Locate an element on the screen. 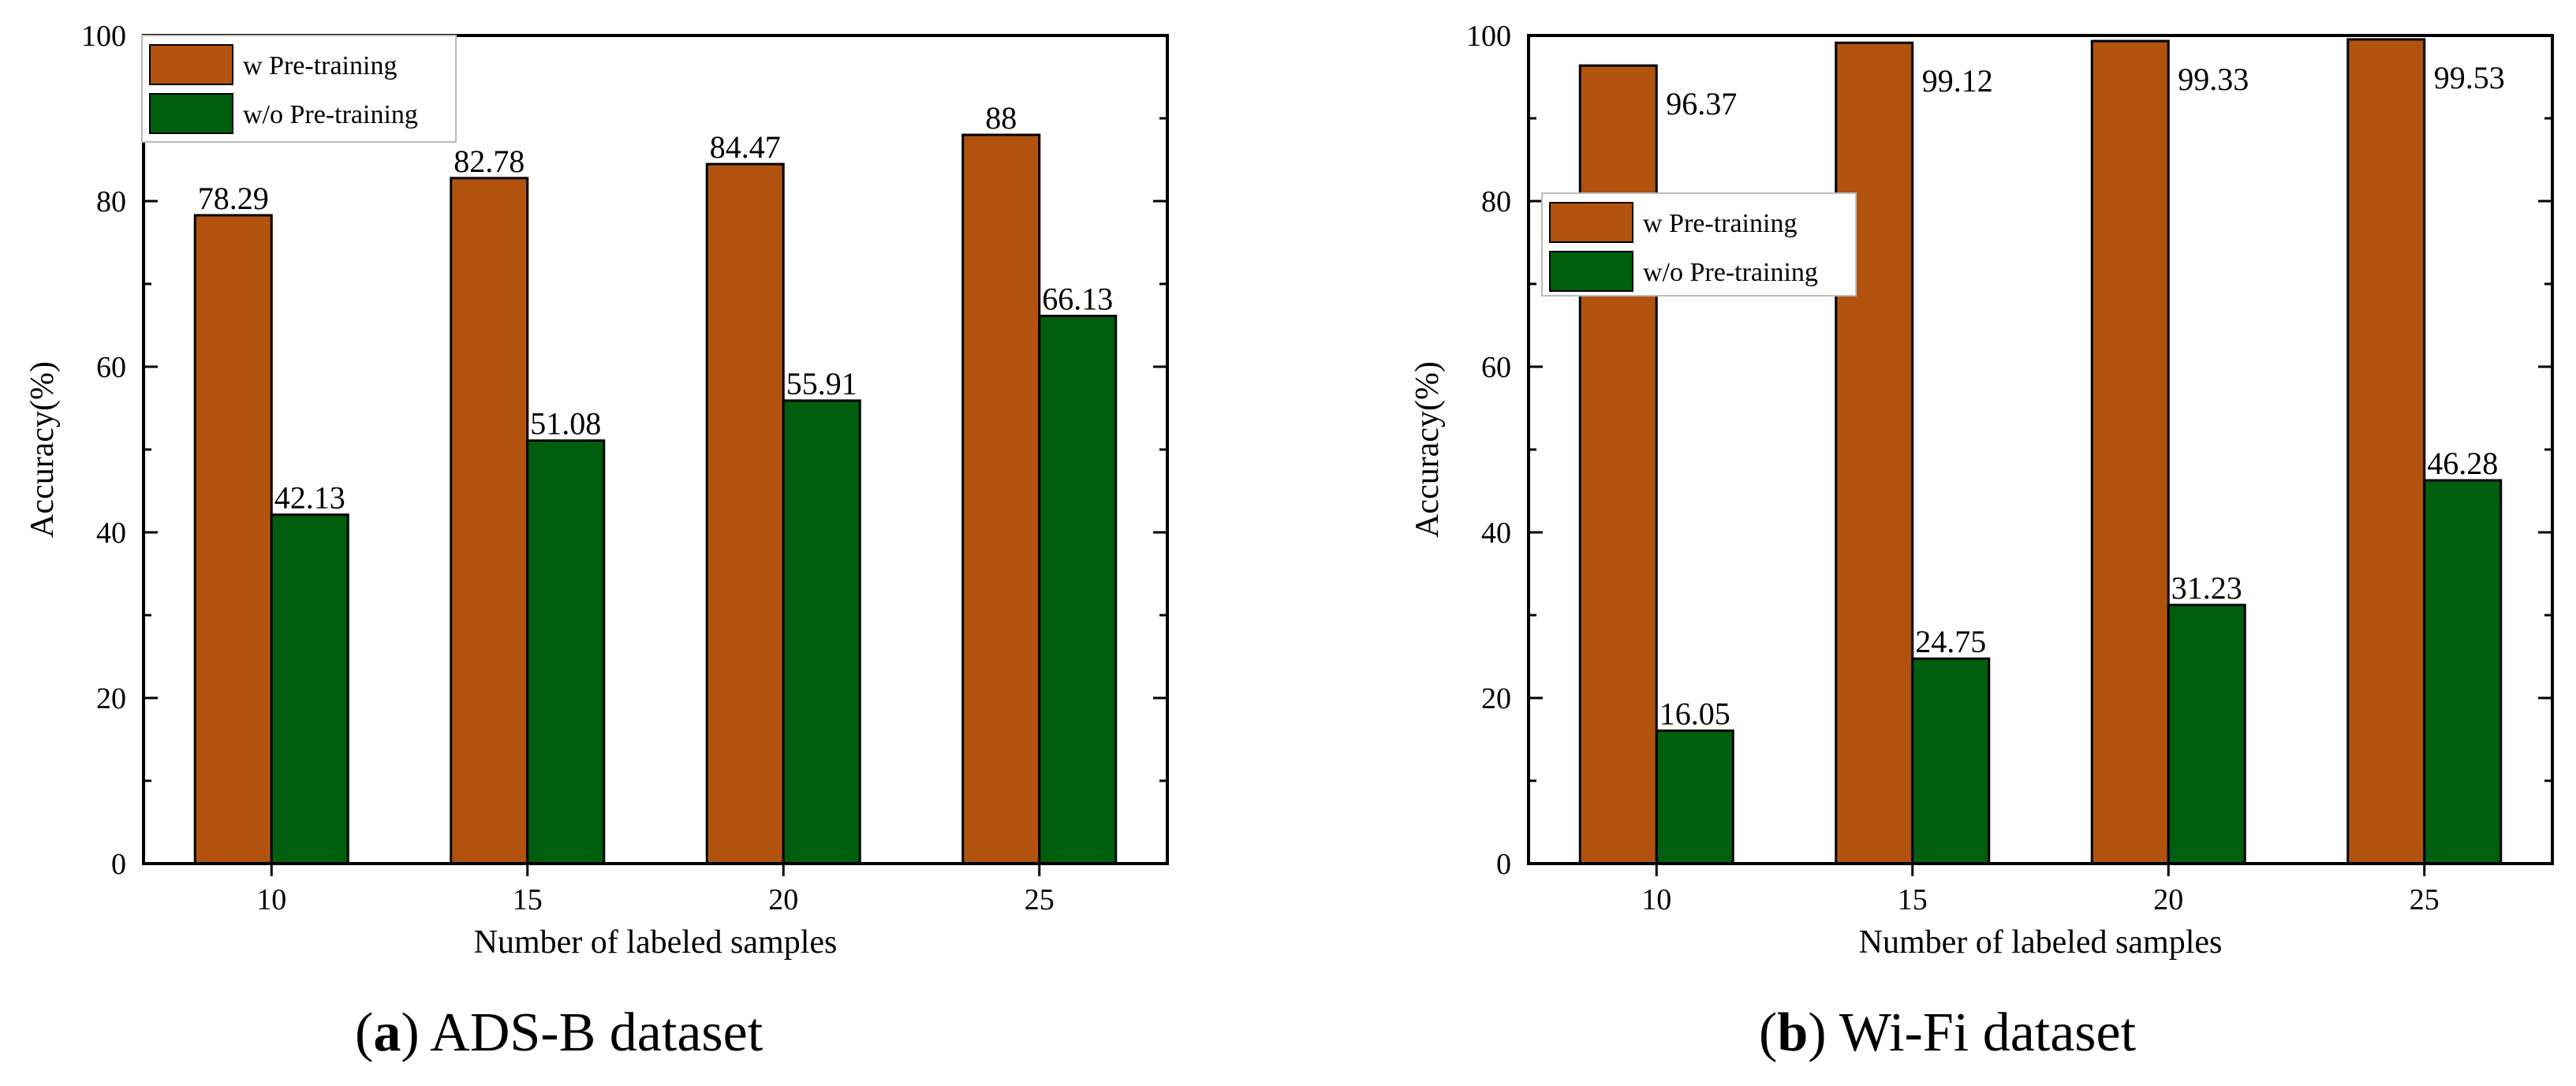 The height and width of the screenshot is (1086, 2576). caption-b: (b) Wi-Fi dataset is located at coordinates (1948, 1032).